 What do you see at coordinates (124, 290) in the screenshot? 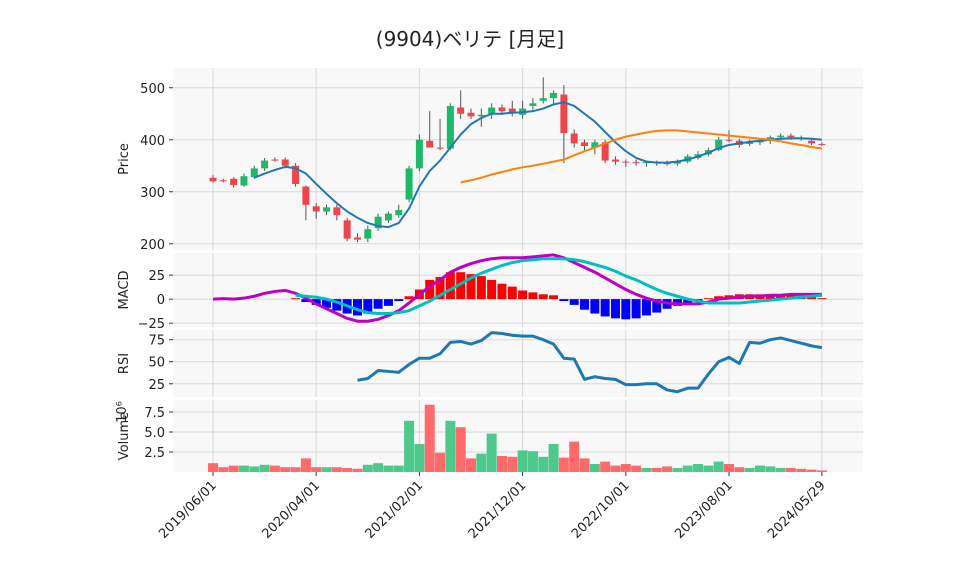
I see `y-axis-label: MACD` at bounding box center [124, 290].